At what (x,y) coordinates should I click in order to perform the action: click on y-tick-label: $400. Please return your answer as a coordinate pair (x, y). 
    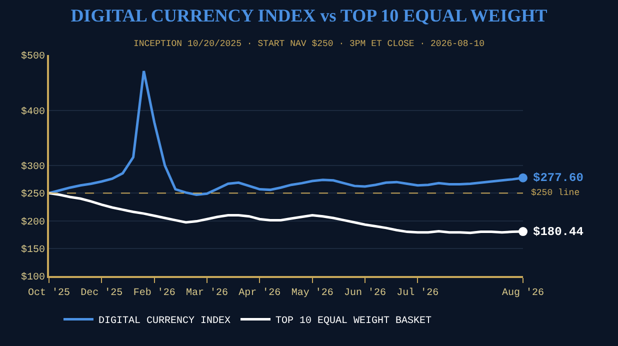
    Looking at the image, I should click on (32, 112).